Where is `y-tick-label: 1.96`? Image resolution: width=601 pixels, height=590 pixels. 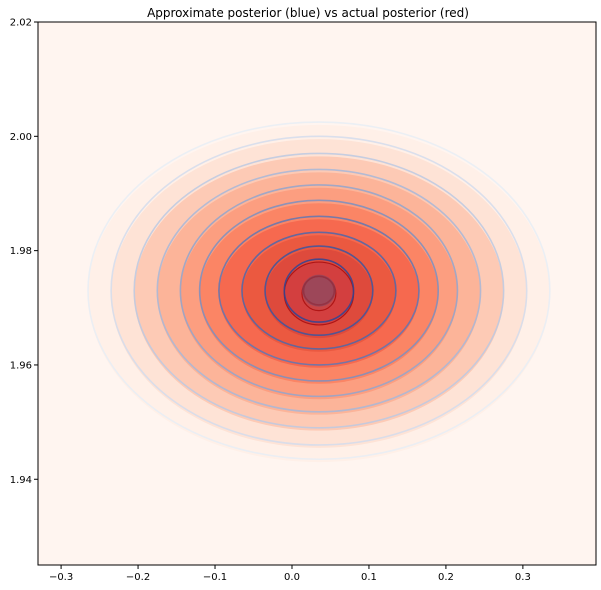 y-tick-label: 1.96 is located at coordinates (21, 365).